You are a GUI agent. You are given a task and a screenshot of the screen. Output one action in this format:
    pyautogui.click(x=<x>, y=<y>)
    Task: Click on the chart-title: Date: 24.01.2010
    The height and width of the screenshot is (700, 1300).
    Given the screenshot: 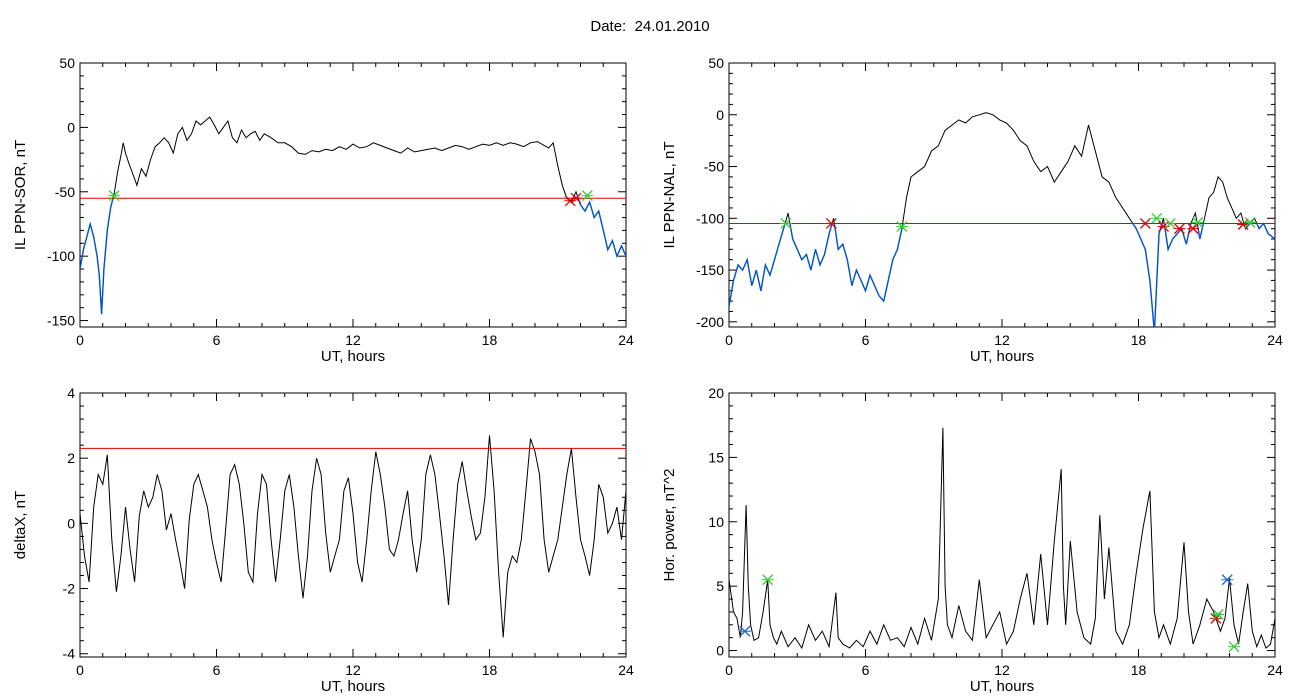 What is the action you would take?
    pyautogui.click(x=650, y=26)
    